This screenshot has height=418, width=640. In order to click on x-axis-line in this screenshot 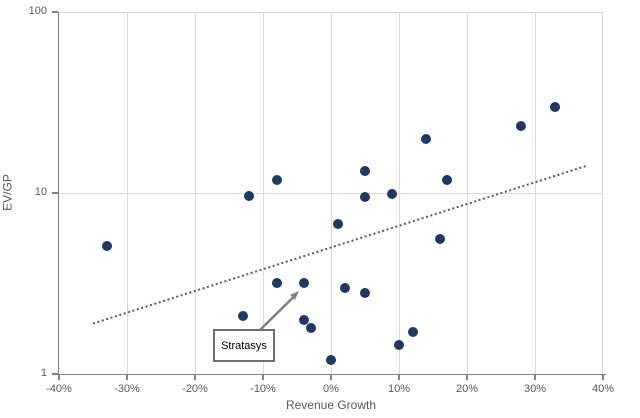, I will do `click(329, 374)`.